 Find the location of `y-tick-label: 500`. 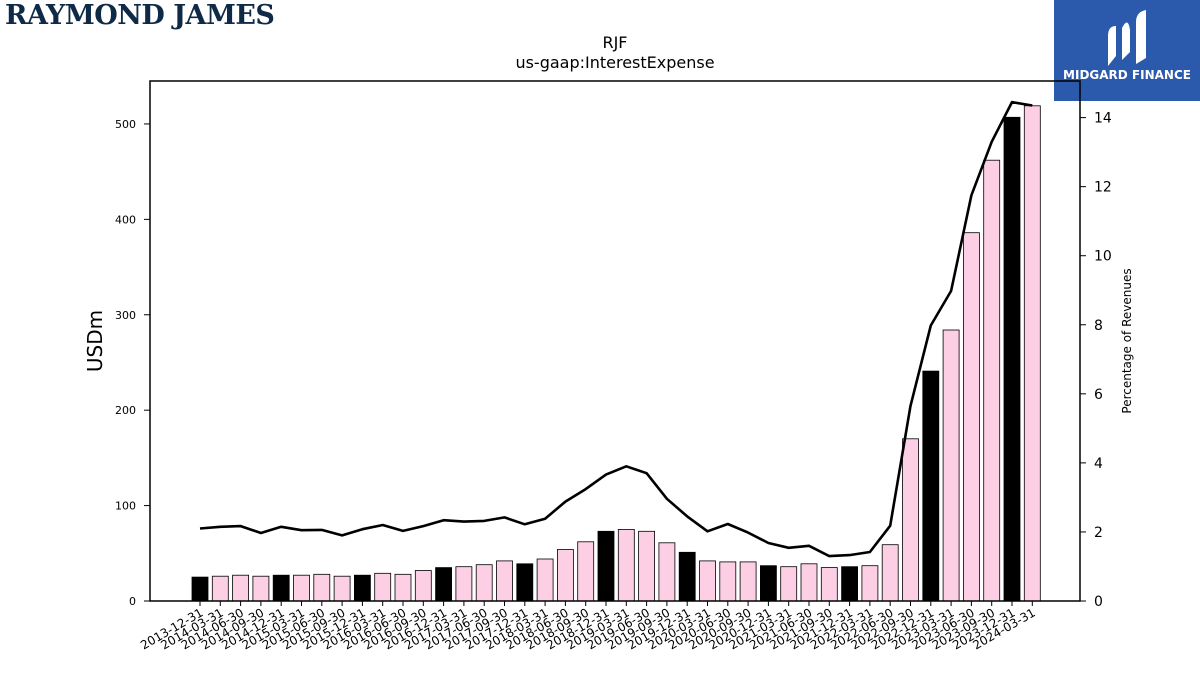

y-tick-label: 500 is located at coordinates (125, 124).